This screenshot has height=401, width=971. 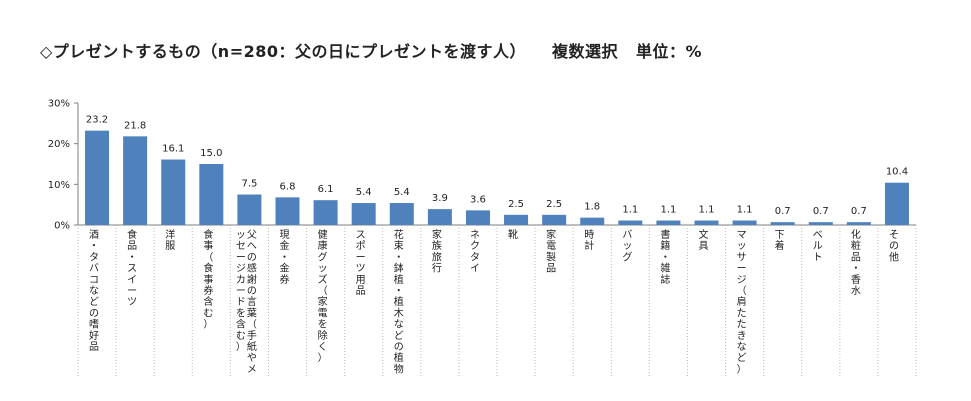 I want to click on data-label: 3.6, so click(x=478, y=199).